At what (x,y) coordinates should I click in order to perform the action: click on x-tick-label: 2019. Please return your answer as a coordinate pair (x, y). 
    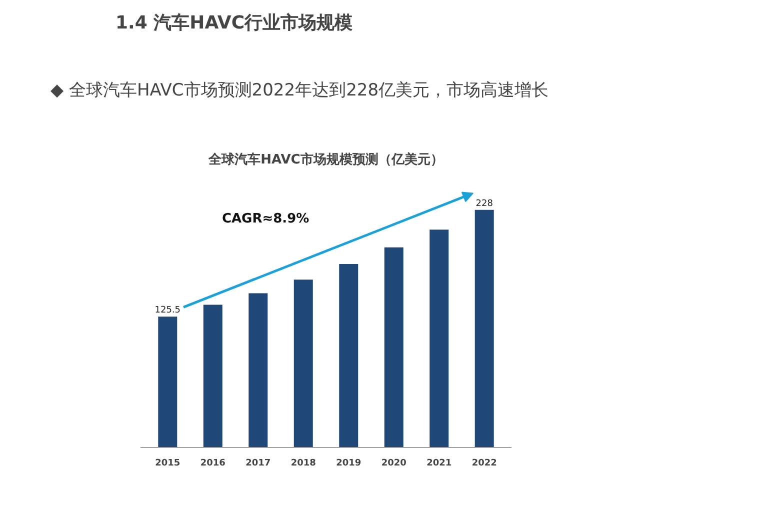
    Looking at the image, I should click on (349, 463).